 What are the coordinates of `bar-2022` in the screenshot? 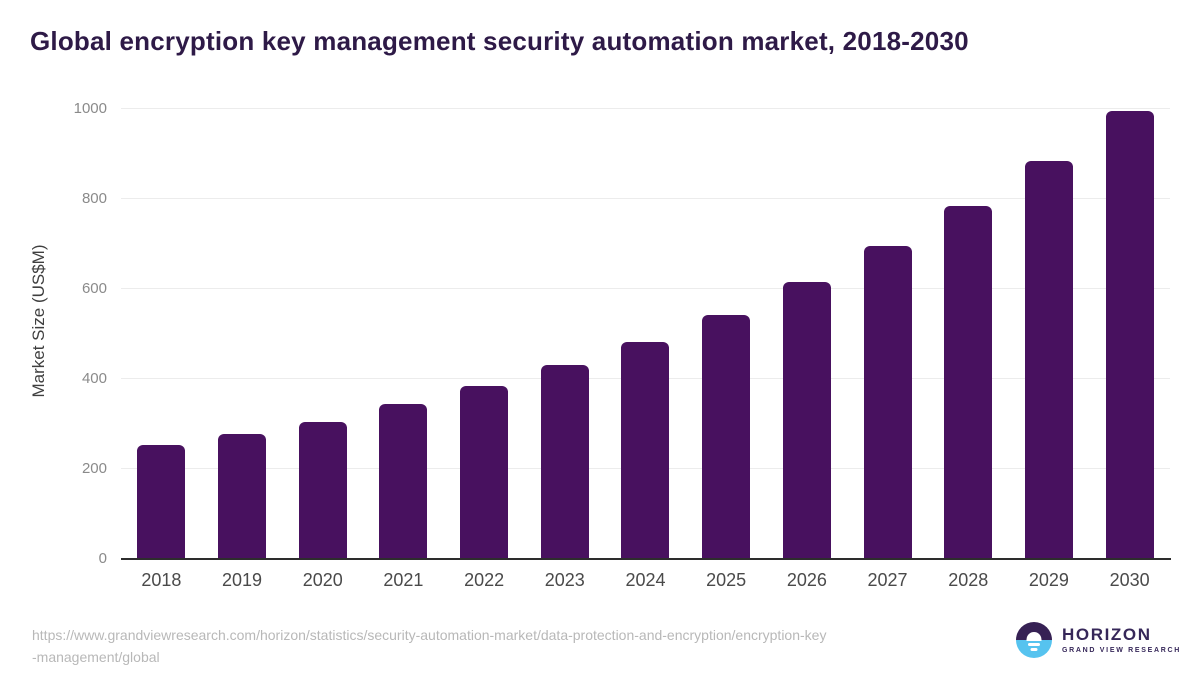 It's located at (484, 472).